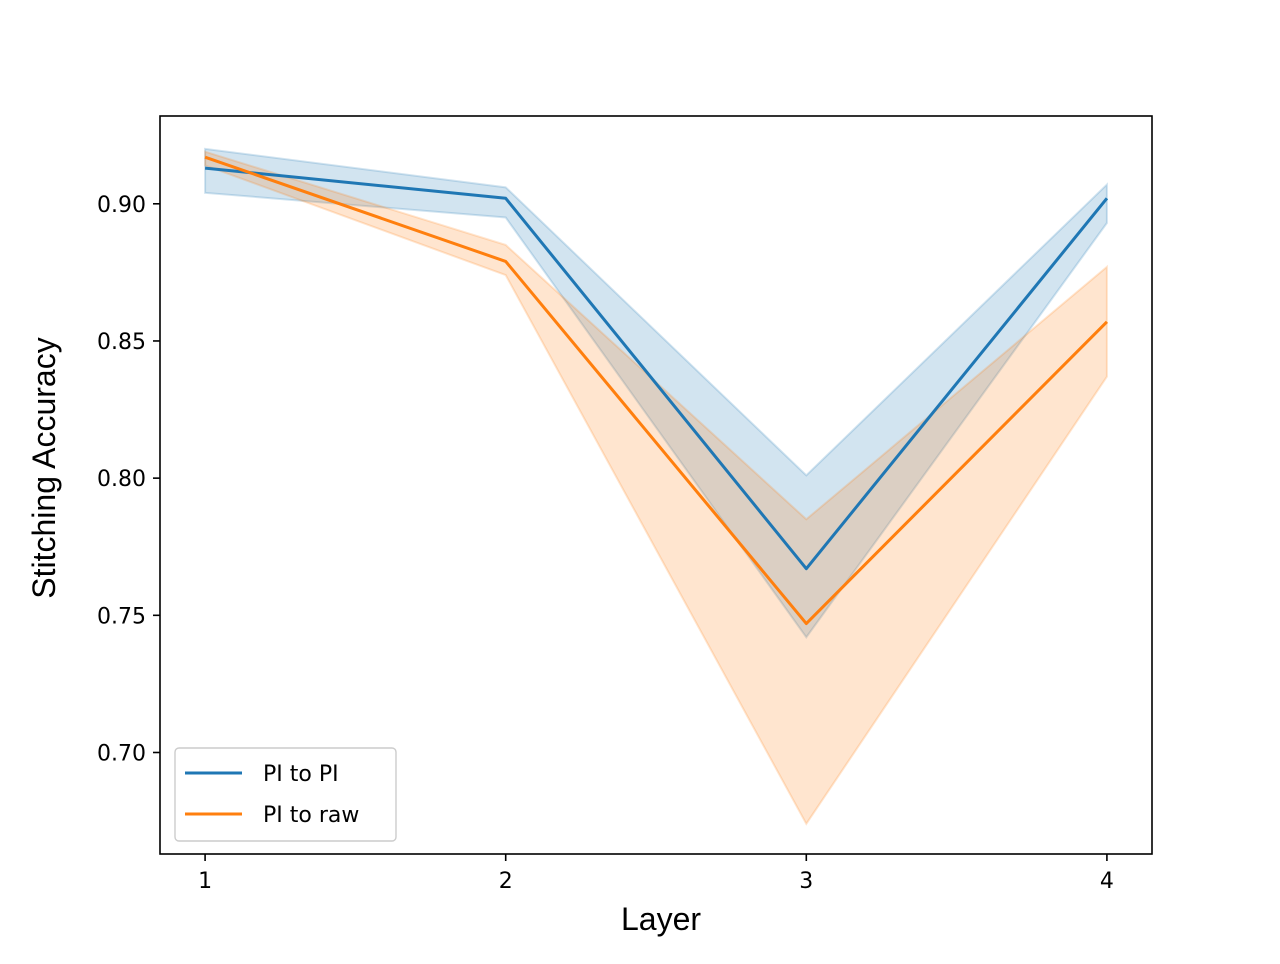  Describe the element at coordinates (121, 479) in the screenshot. I see `y-tick-label: 0.80` at that location.